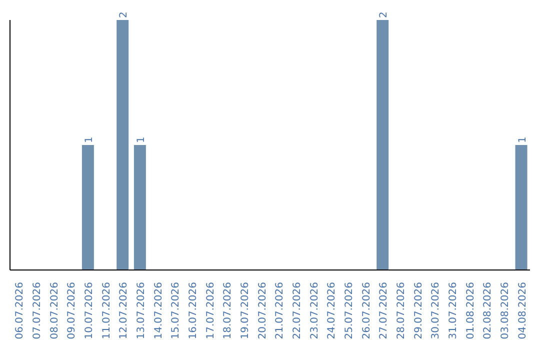 The width and height of the screenshot is (540, 340). Describe the element at coordinates (384, 311) in the screenshot. I see `x-tick-label: 27.07.2026` at that location.